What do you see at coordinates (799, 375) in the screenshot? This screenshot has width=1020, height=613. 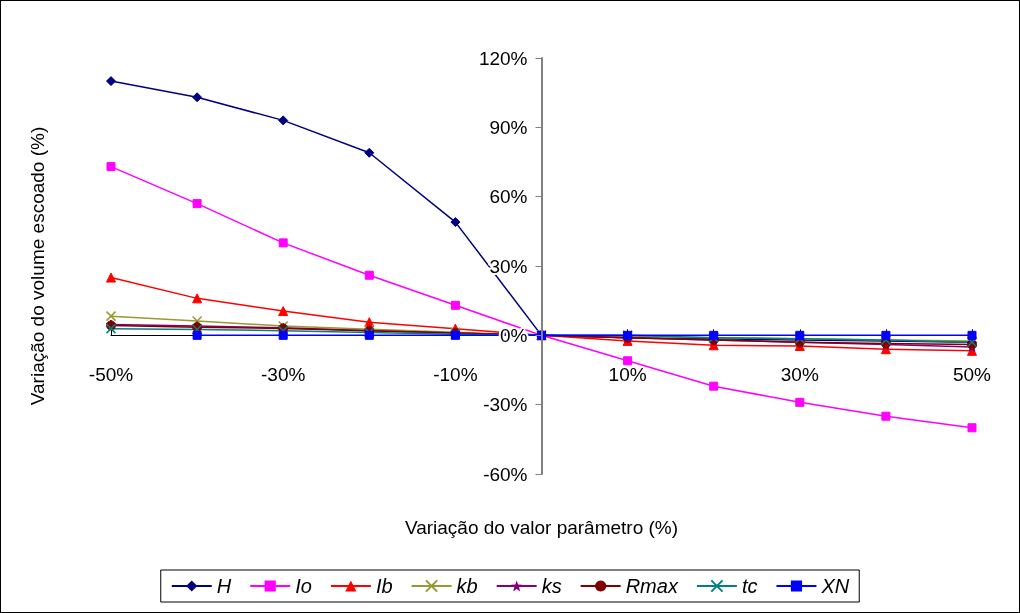 I see `x-tick-label: 30%` at bounding box center [799, 375].